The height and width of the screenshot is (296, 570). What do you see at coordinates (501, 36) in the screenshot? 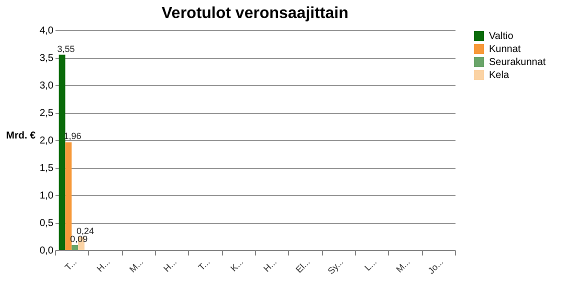
I see `legend-label: Valtio` at bounding box center [501, 36].